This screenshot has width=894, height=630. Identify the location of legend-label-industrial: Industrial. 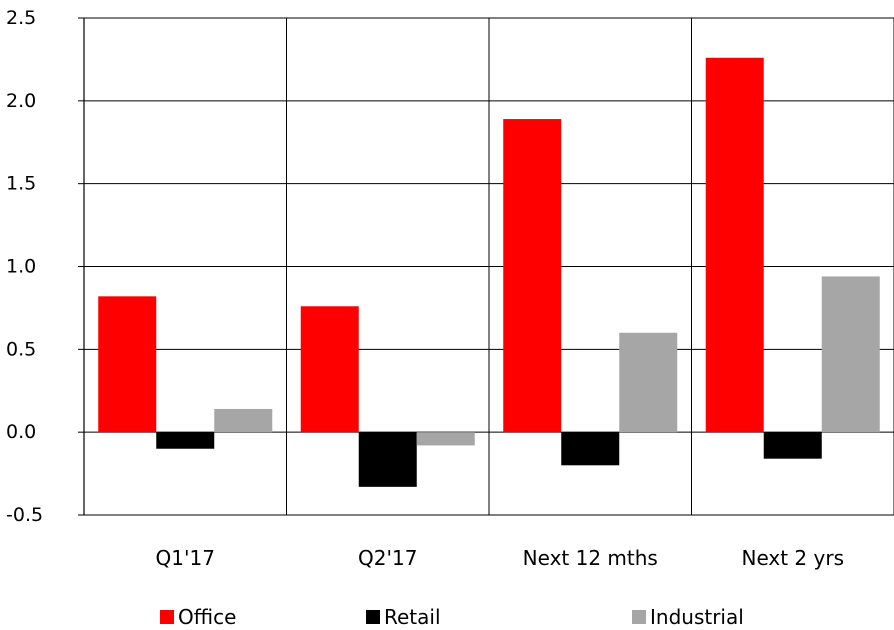
(697, 617).